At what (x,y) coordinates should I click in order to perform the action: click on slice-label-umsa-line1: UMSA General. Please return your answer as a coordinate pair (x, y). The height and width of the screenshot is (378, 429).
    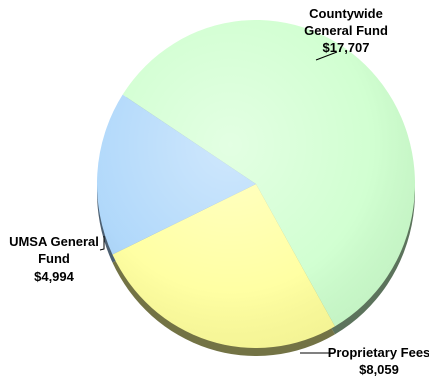
    Looking at the image, I should click on (54, 241).